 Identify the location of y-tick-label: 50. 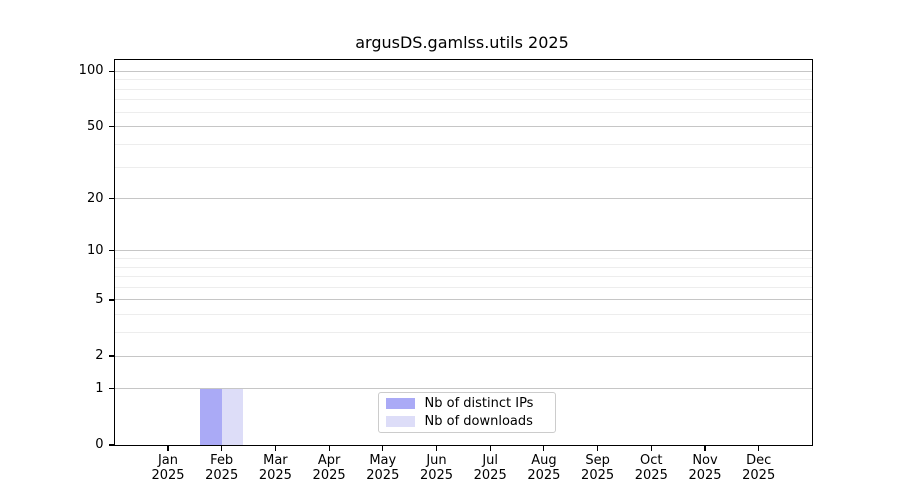
(95, 126).